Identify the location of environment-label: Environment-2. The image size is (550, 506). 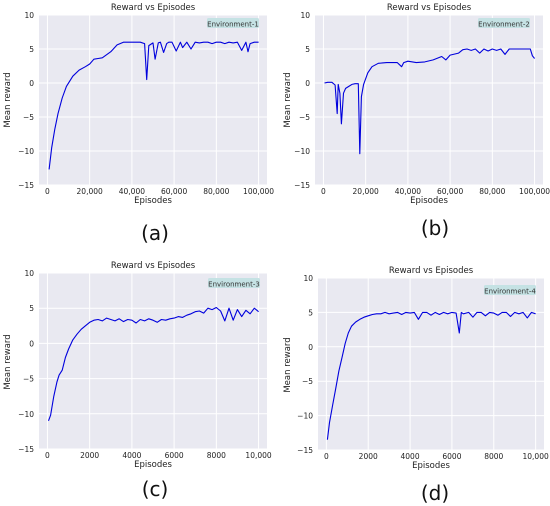
(504, 25).